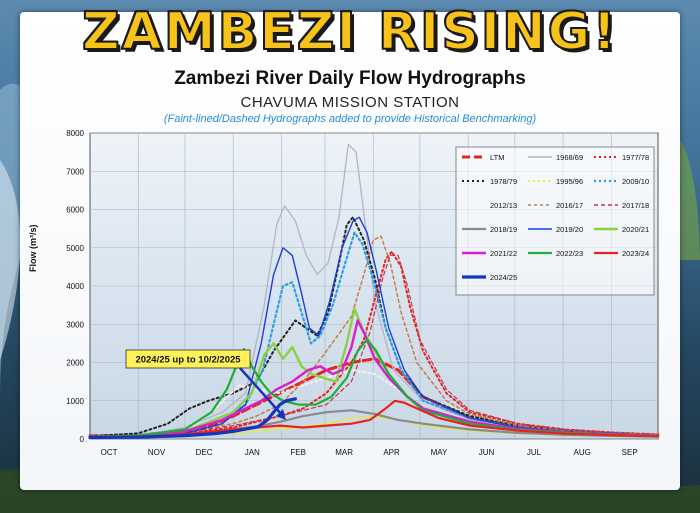 The height and width of the screenshot is (513, 700). What do you see at coordinates (569, 253) in the screenshot?
I see `legend-label: 2022/23` at bounding box center [569, 253].